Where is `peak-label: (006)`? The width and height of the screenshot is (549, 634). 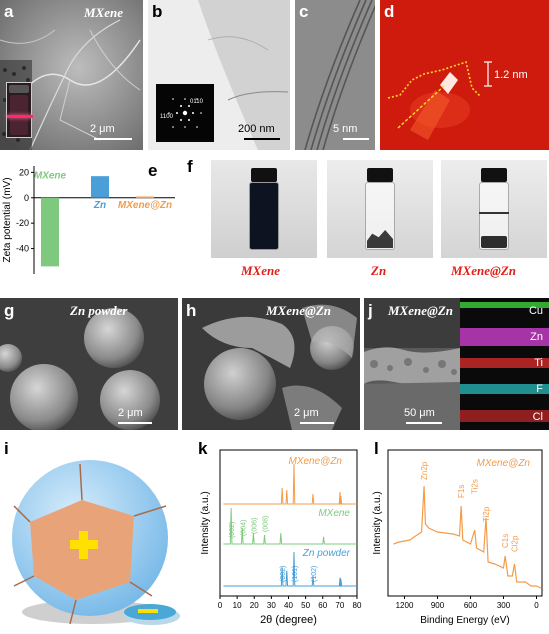
peak-label: (006) is located at coordinates (254, 526).